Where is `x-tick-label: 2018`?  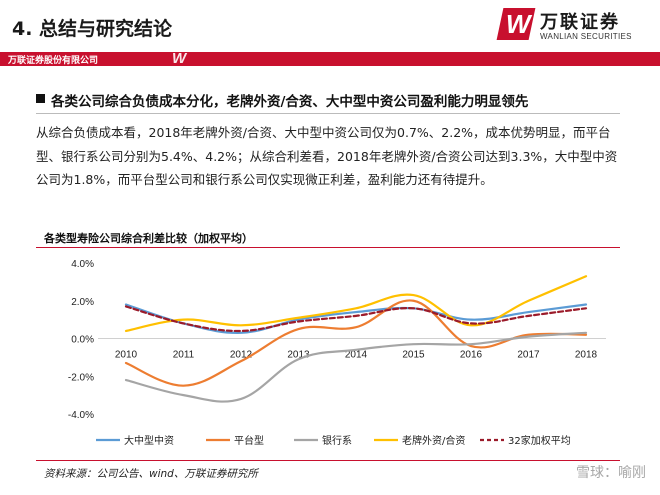
x-tick-label: 2018 is located at coordinates (586, 355).